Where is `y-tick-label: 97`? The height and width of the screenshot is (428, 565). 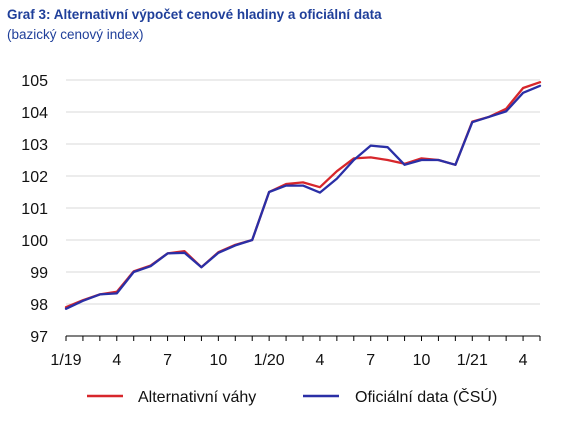
y-tick-label: 97 is located at coordinates (39, 337).